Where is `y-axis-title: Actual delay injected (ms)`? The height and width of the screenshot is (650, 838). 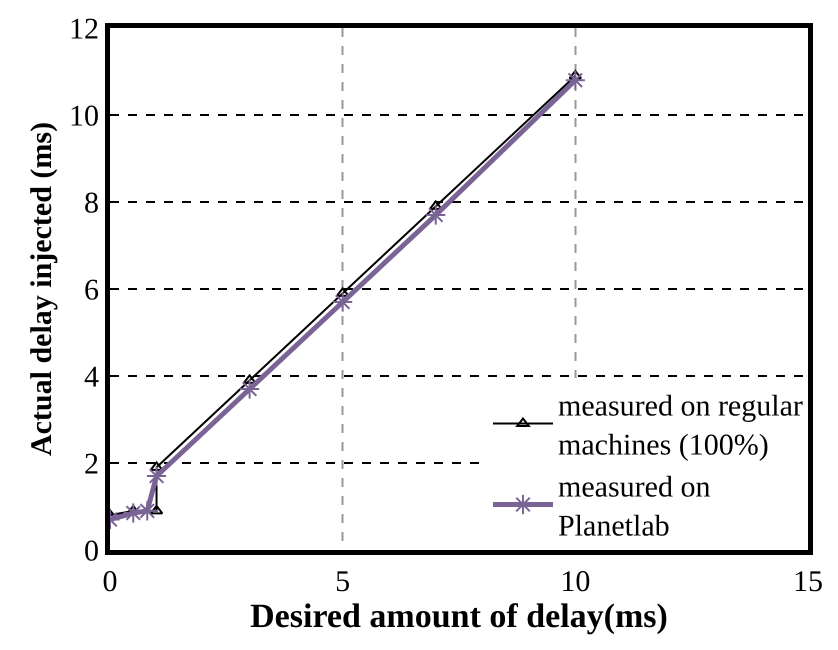
y-axis-title: Actual delay injected (ms) is located at coordinates (41, 289).